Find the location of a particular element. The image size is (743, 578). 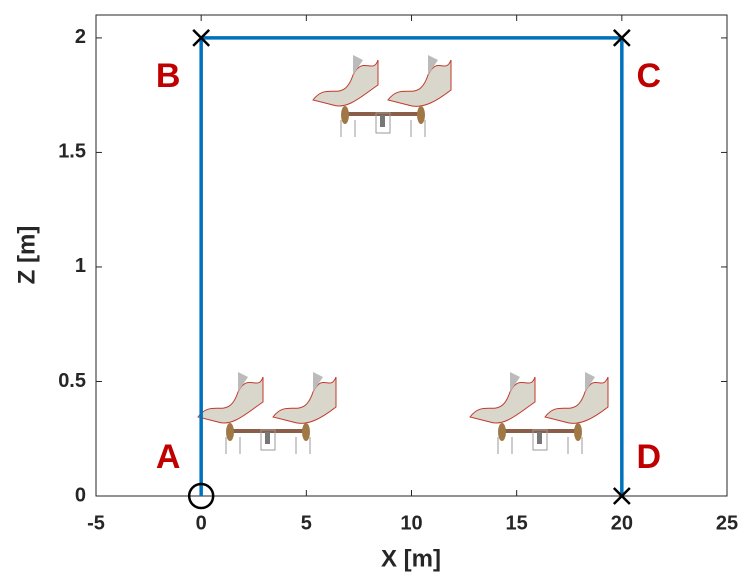

x-tick-label: 20 is located at coordinates (622, 523).